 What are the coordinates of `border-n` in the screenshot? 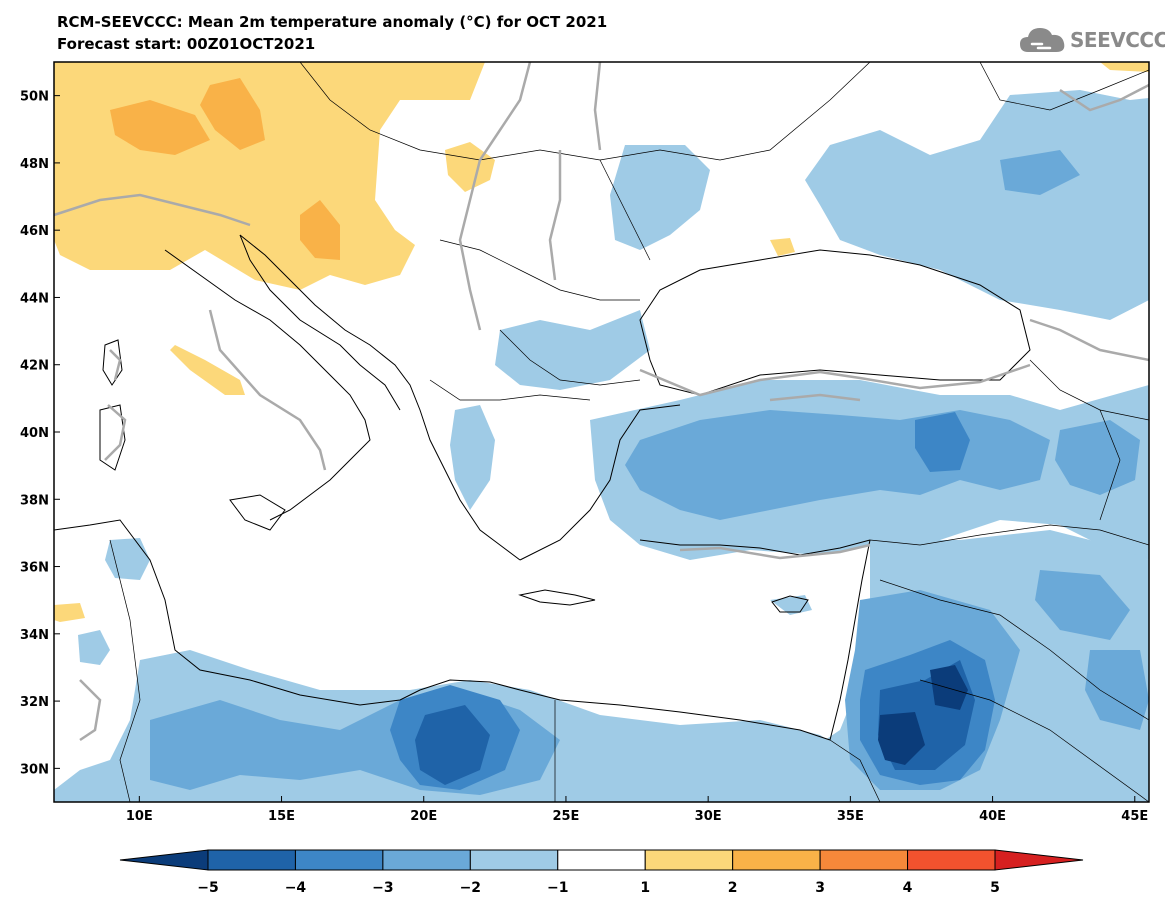 It's located at (1034, 740).